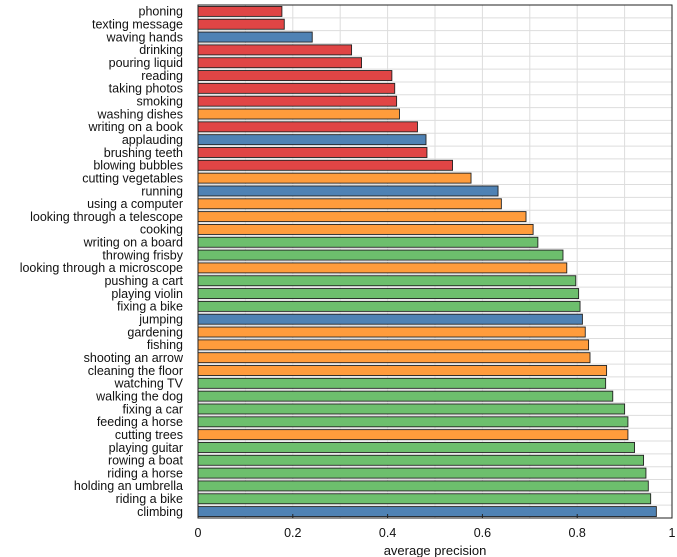  I want to click on category-label: playing guitar, so click(146, 448).